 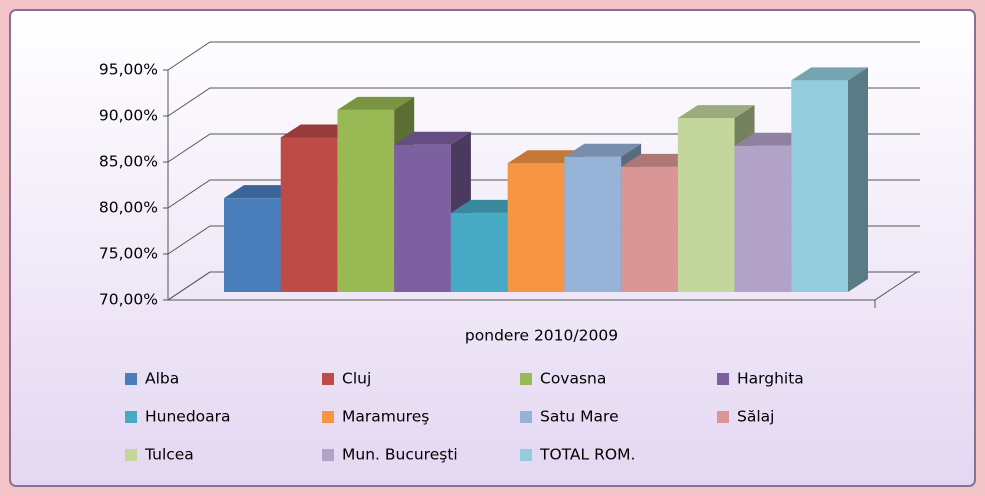 I want to click on legend-label: Mun. Bucureşti, so click(x=400, y=455).